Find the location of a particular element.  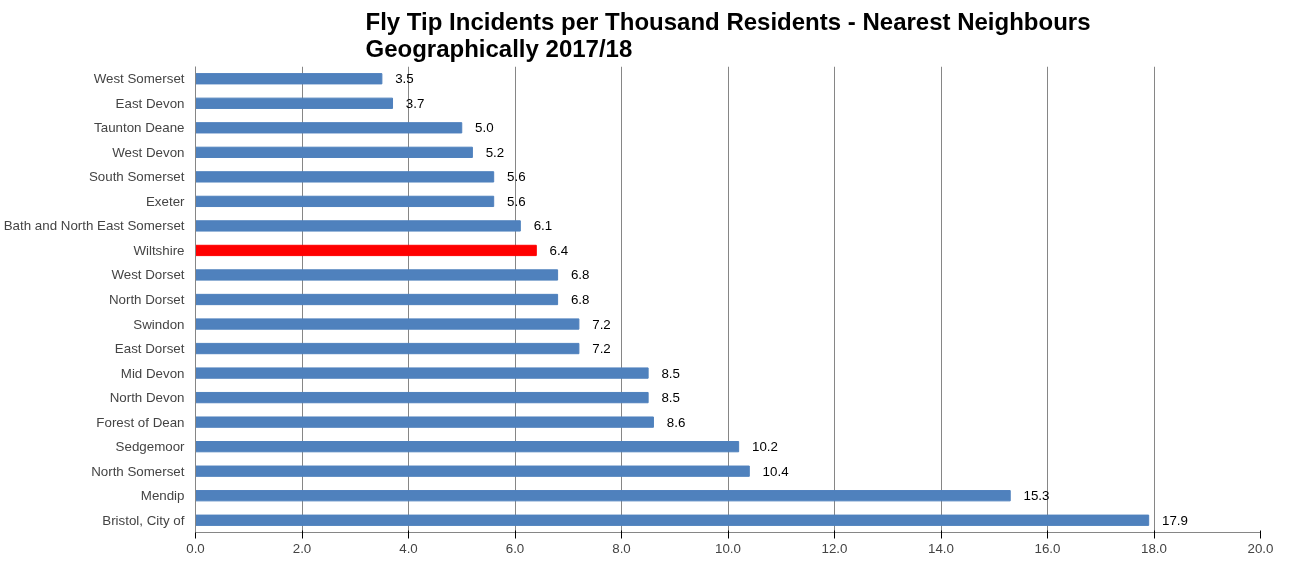

y-tick-label: West Devon is located at coordinates (148, 152).